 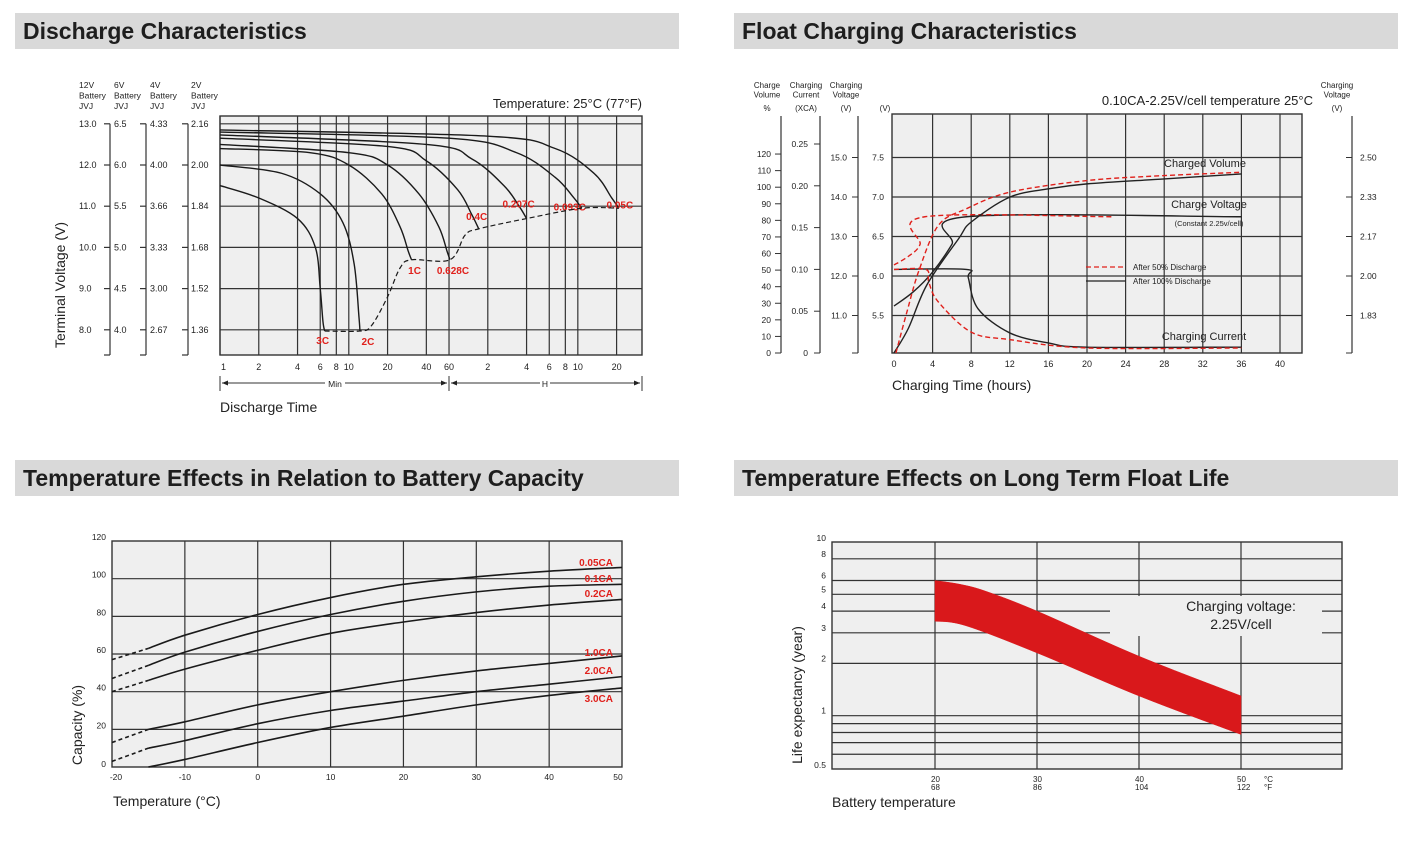 I want to click on axis-header: 6V, so click(x=119, y=85).